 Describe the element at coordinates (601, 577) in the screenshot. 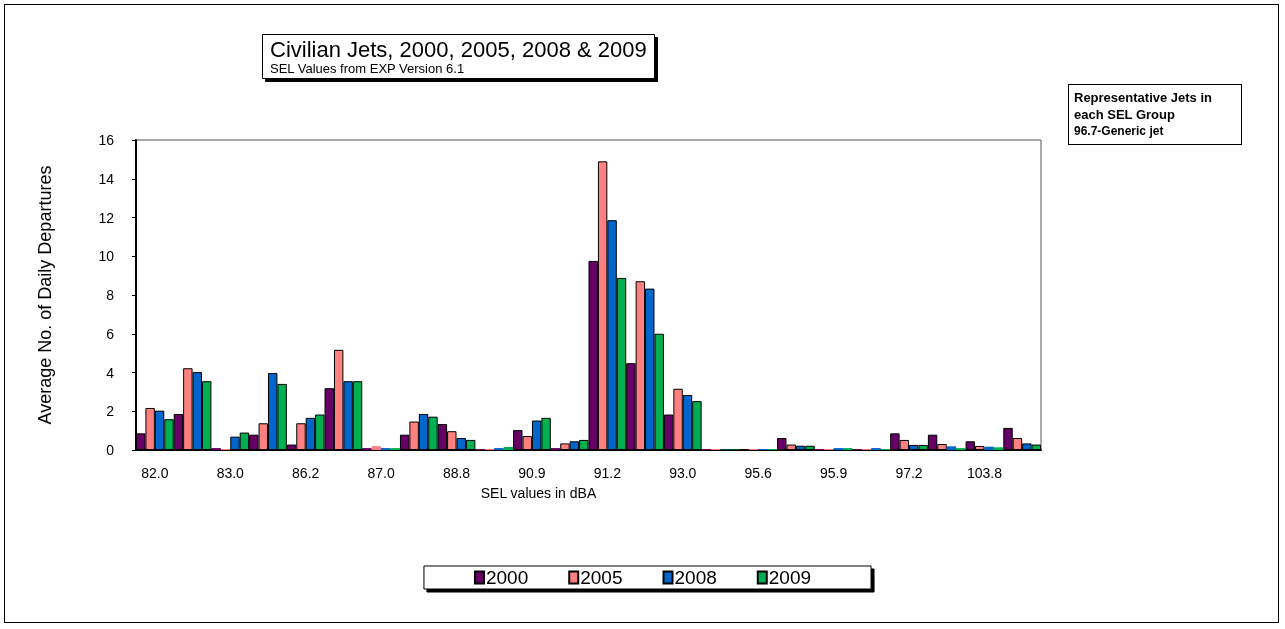

I see `legend-label: 2005` at that location.